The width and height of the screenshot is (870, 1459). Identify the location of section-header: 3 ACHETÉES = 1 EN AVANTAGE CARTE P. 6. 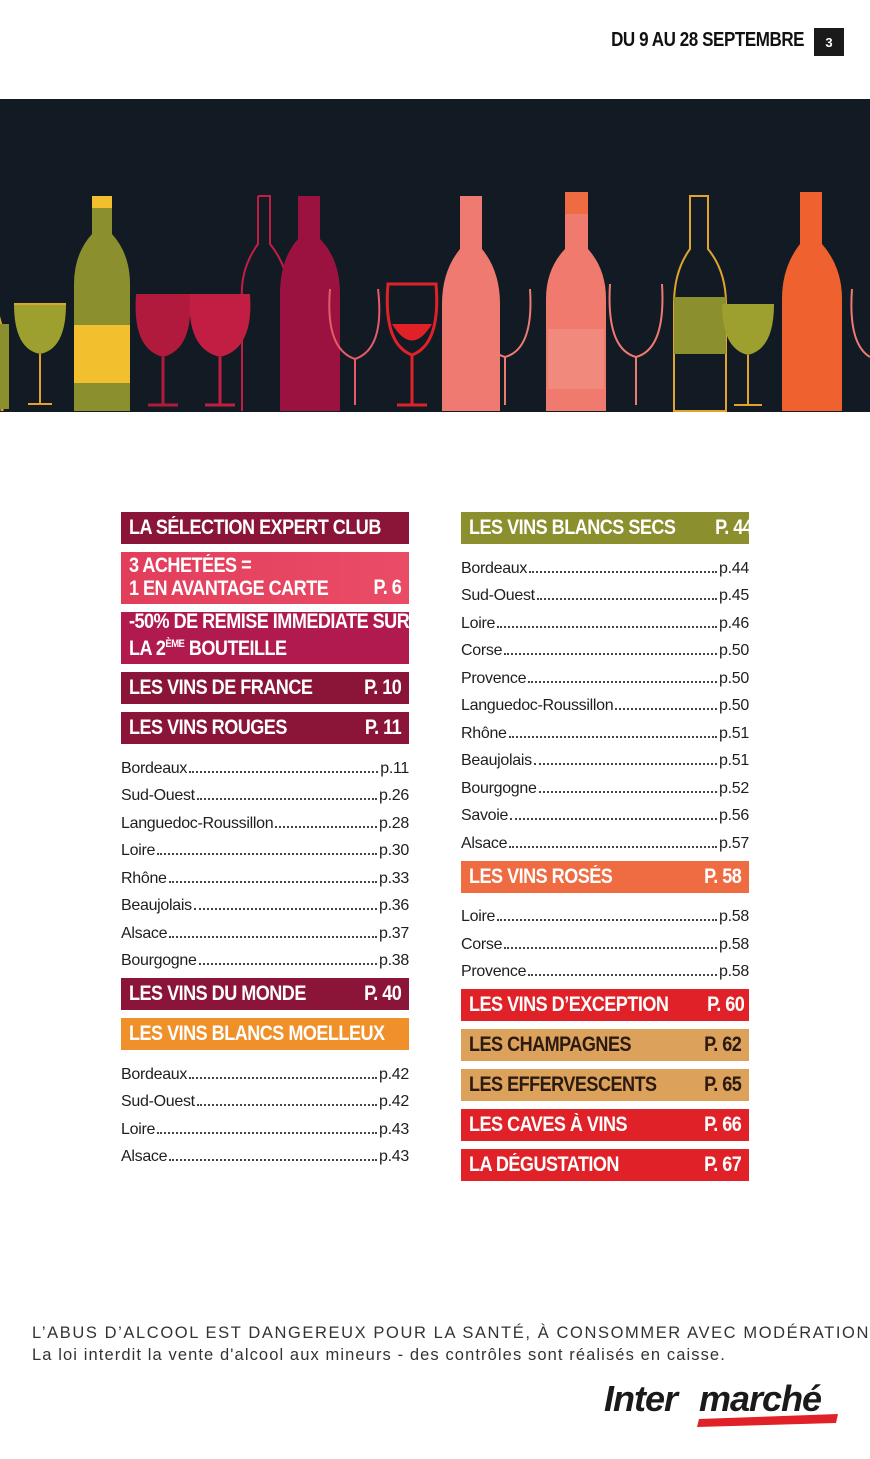
(265, 578).